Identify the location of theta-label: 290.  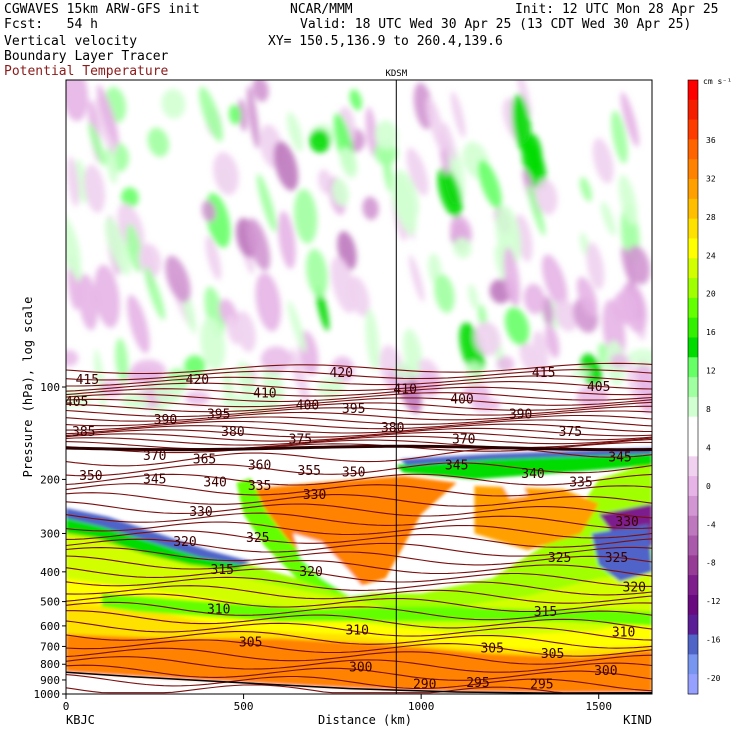
(424, 684).